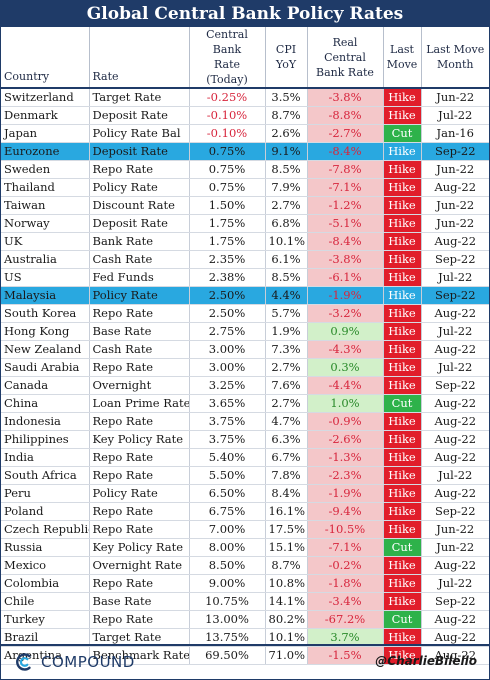  I want to click on footer: COMPOUND @CharlieBilello, so click(245, 661).